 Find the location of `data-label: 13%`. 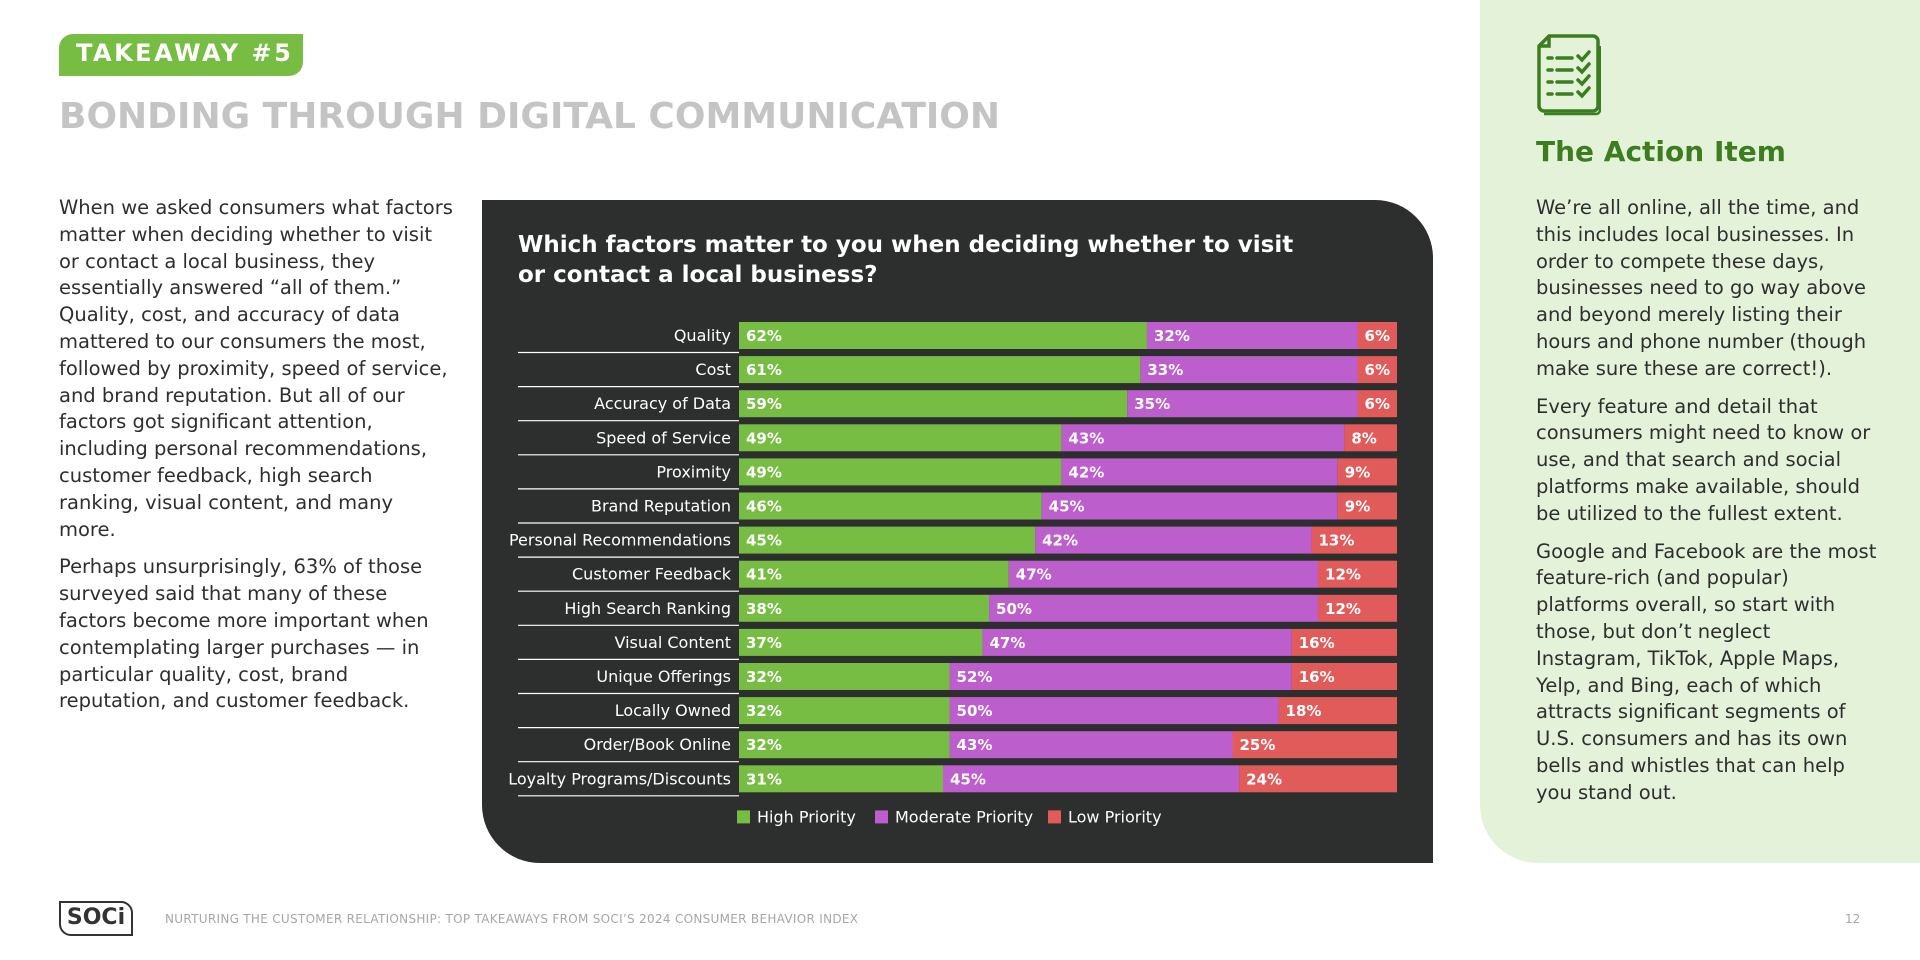

data-label: 13% is located at coordinates (1336, 541).